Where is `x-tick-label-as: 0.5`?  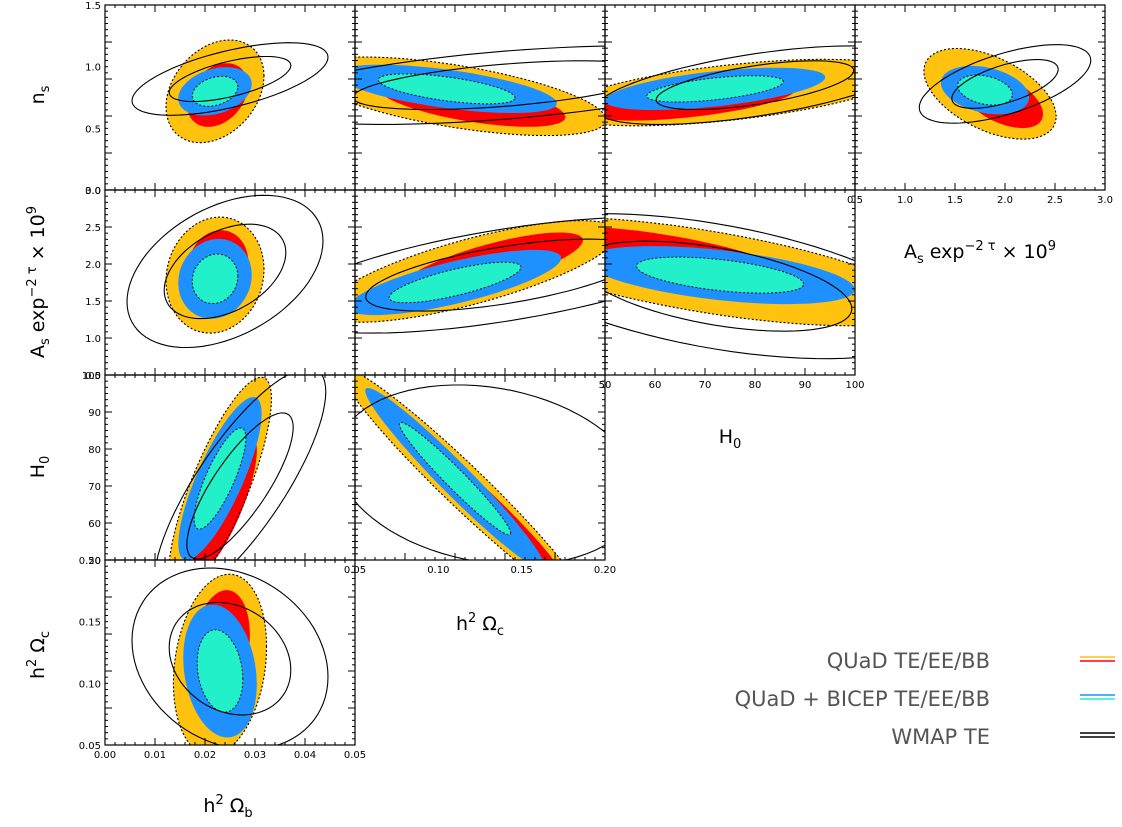 x-tick-label-as: 0.5 is located at coordinates (855, 200).